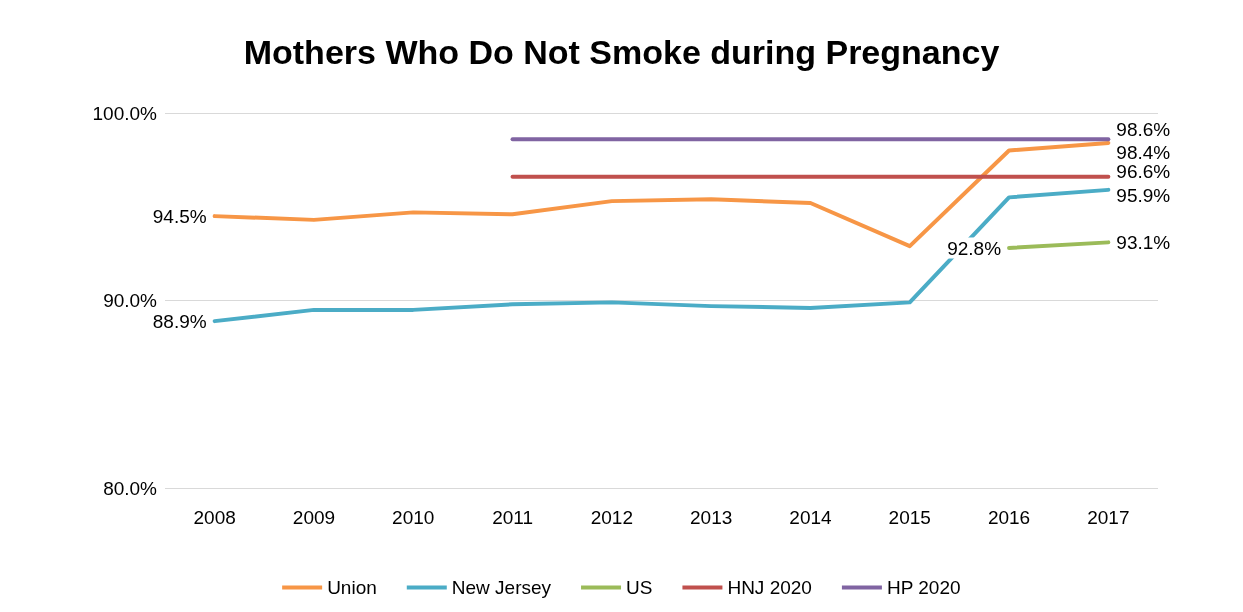  Describe the element at coordinates (214, 517) in the screenshot. I see `x-tick-label: 2008` at that location.